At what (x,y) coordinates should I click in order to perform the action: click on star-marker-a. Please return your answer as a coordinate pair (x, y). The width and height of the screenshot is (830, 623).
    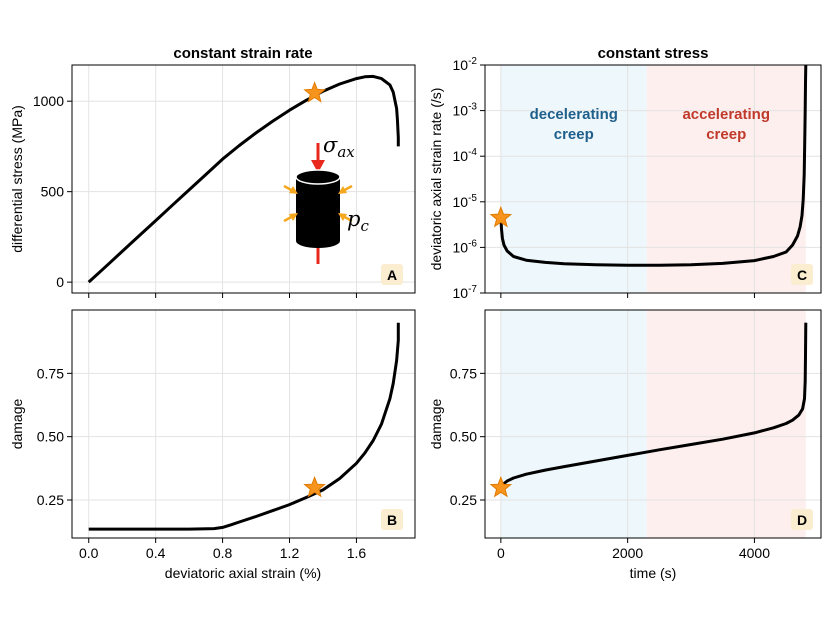
    Looking at the image, I should click on (314, 92).